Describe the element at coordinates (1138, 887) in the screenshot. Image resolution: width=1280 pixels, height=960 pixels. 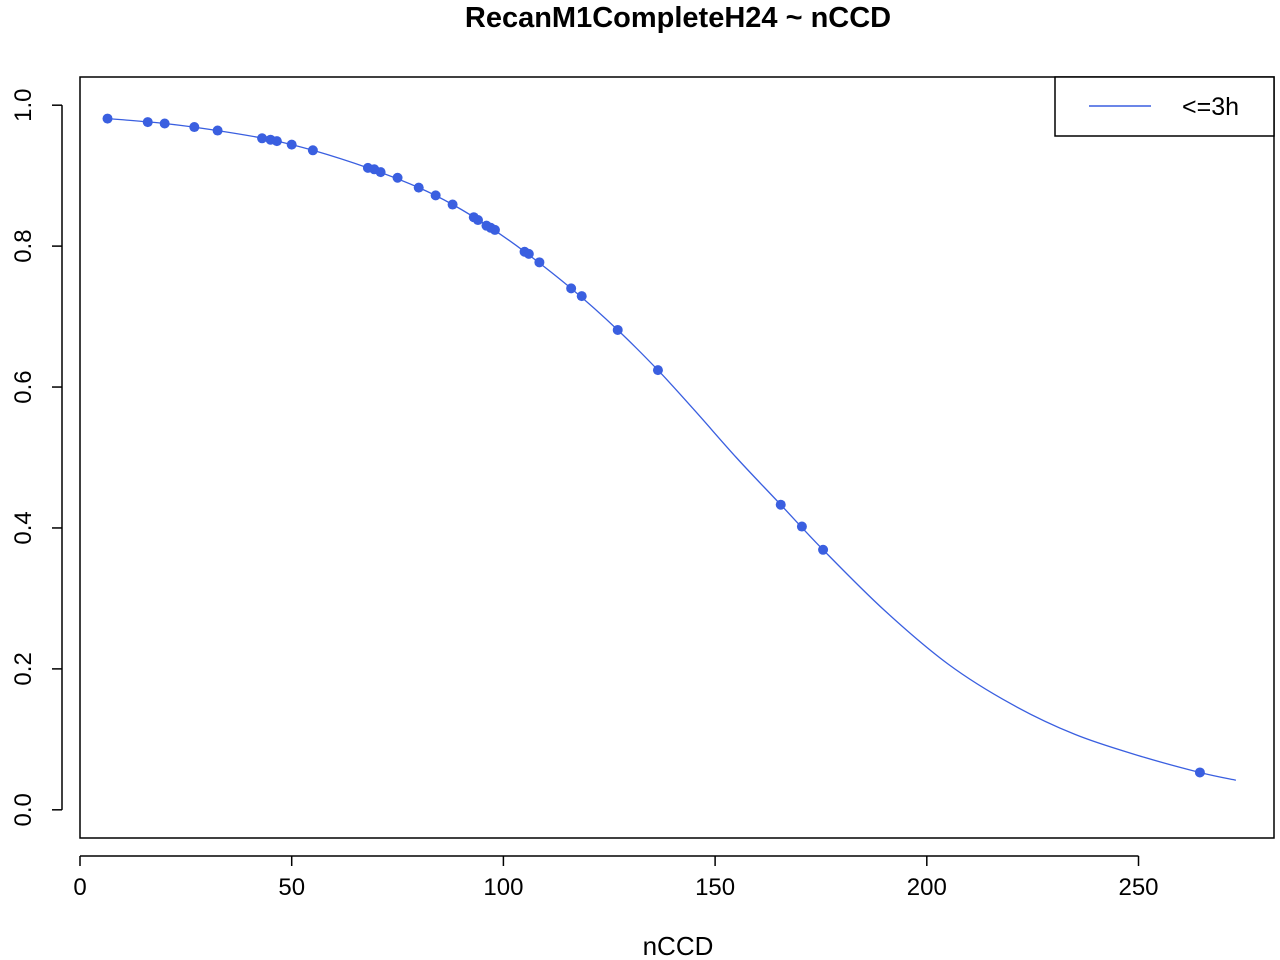
I see `x-tick-label: 250` at that location.